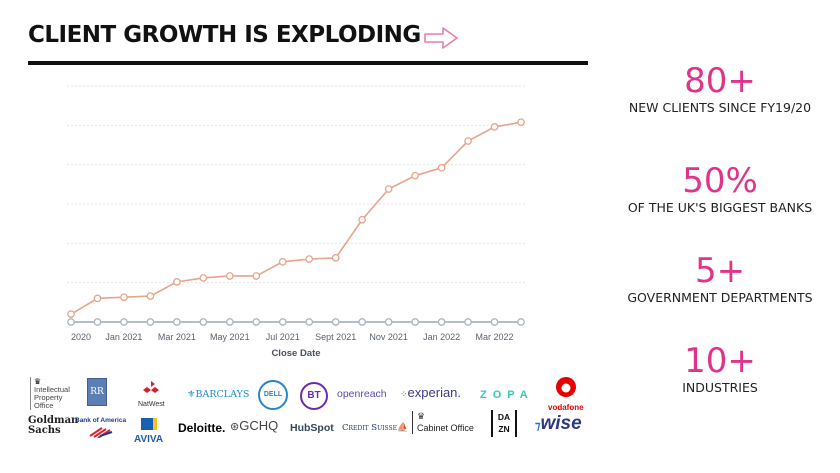  I want to click on stat-value: 10+, so click(720, 361).